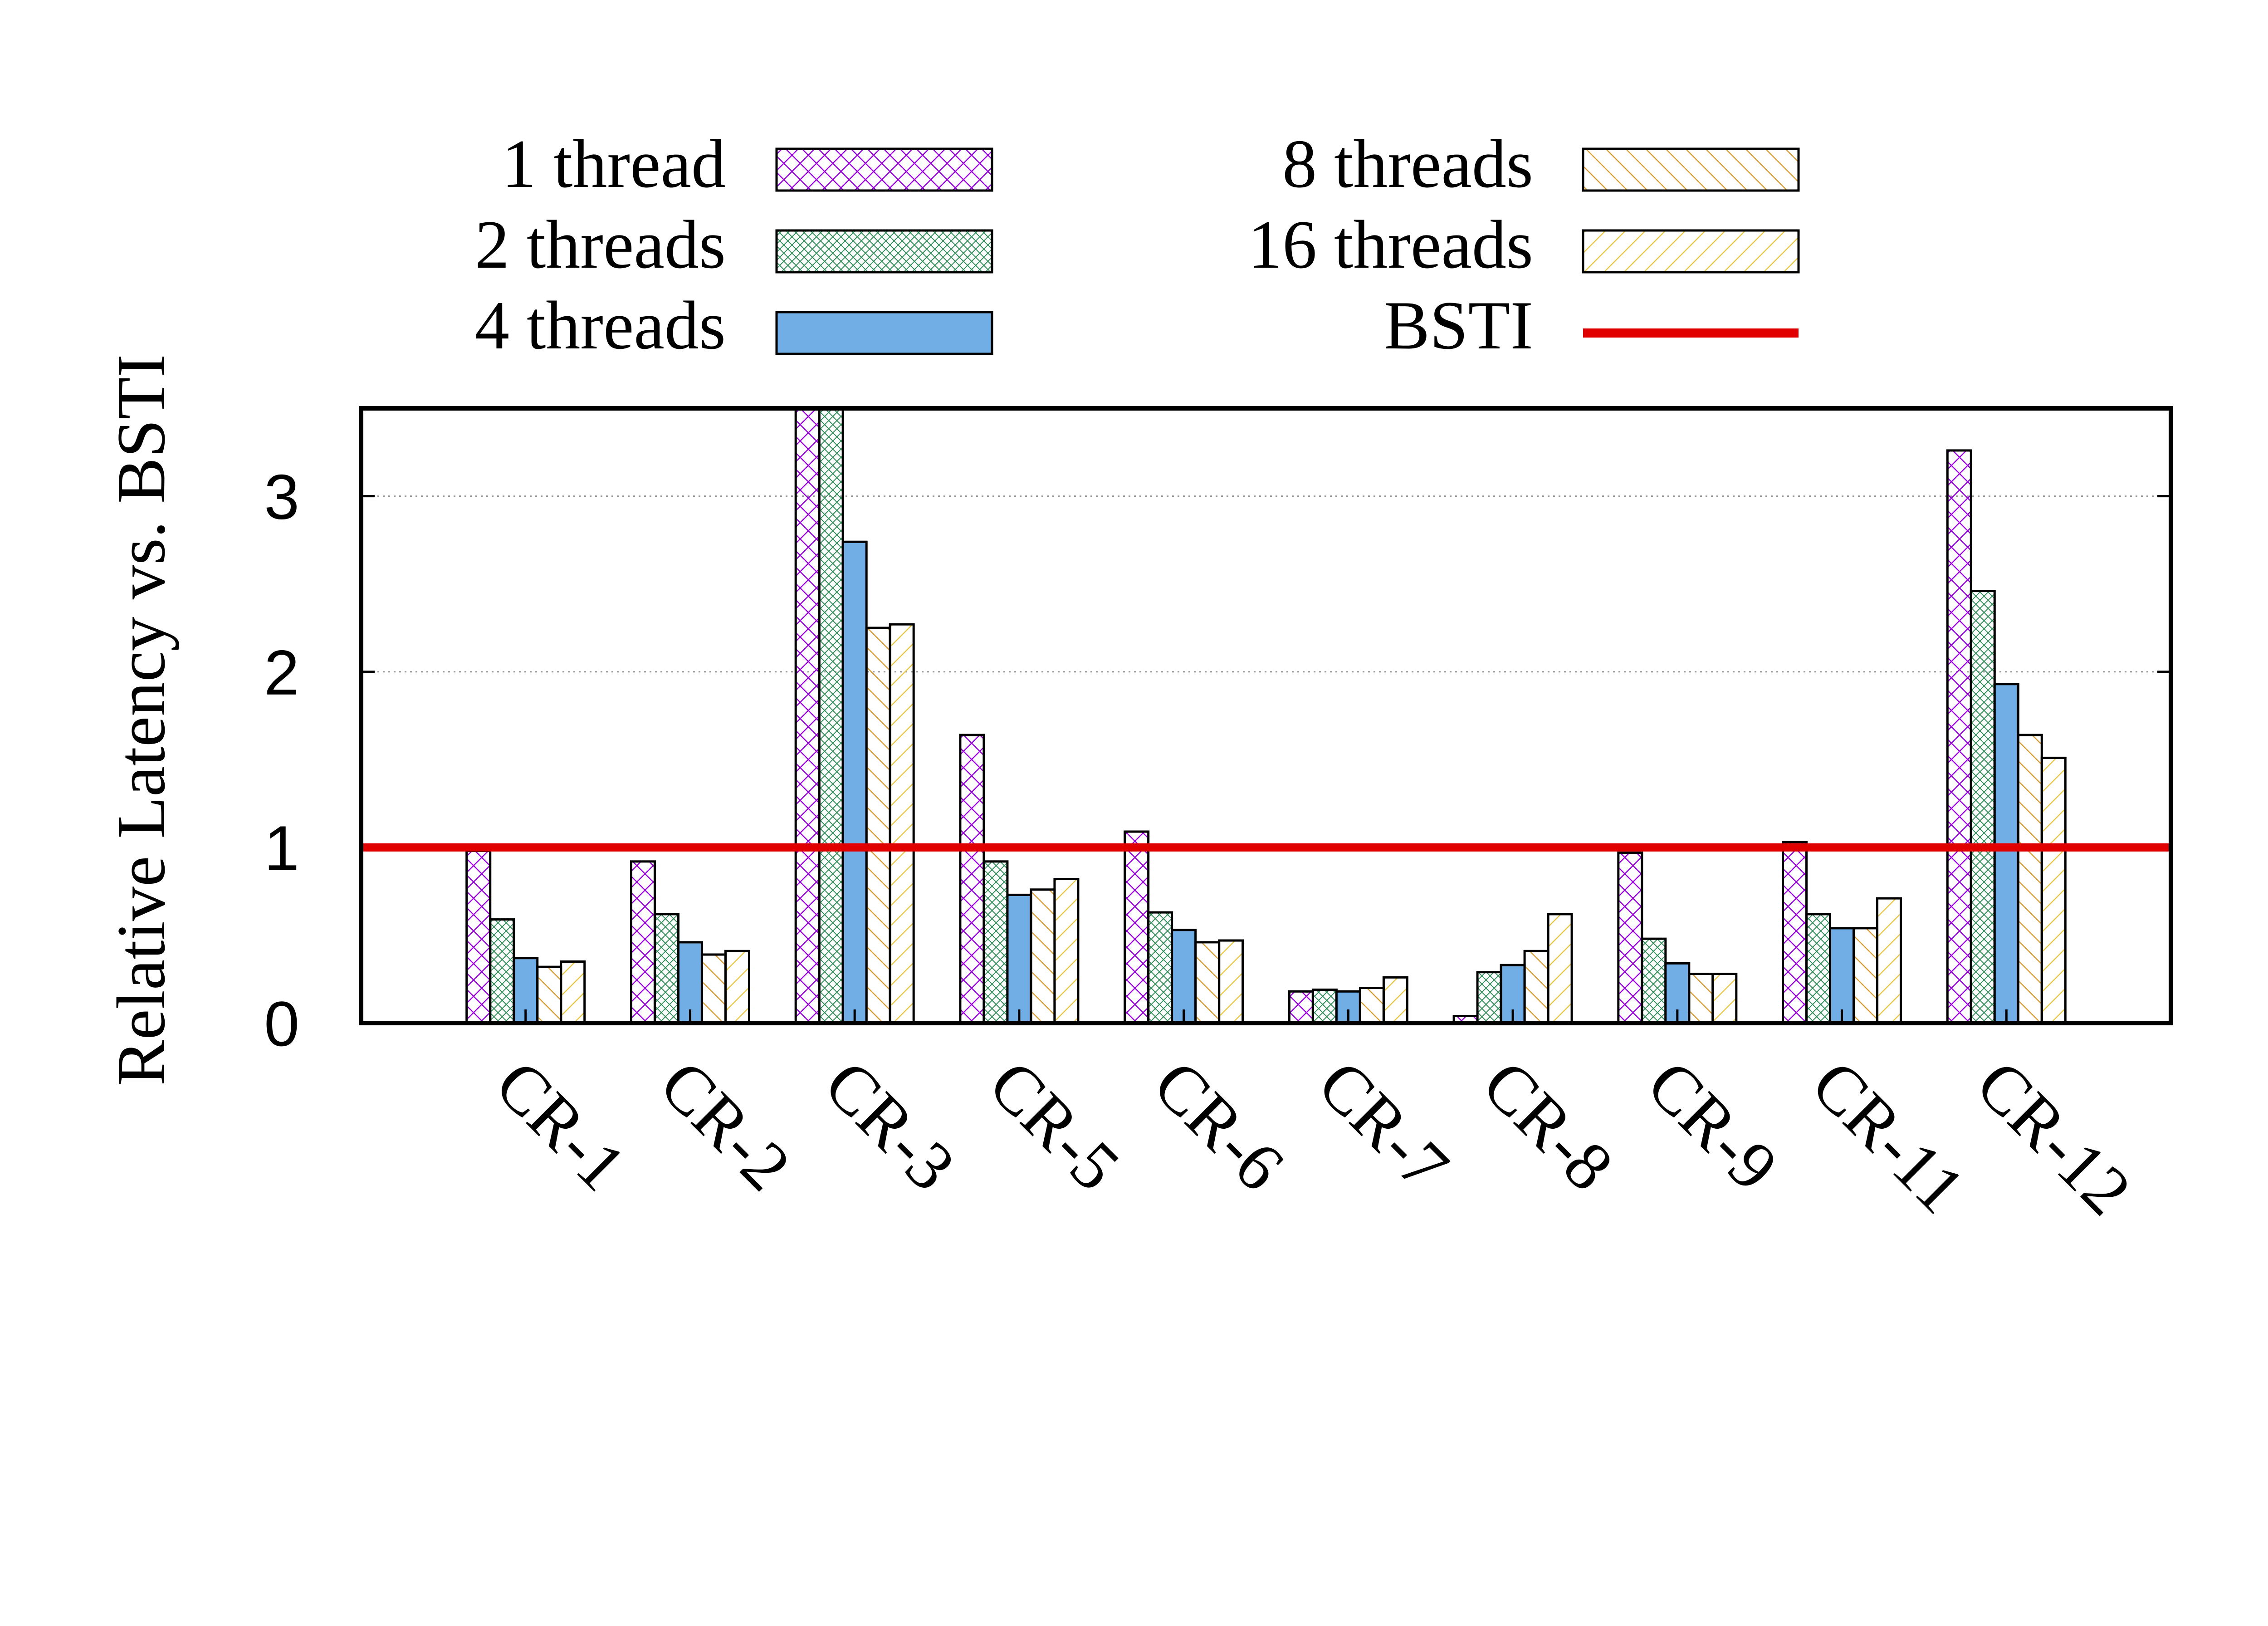  Describe the element at coordinates (1184, 976) in the screenshot. I see `bar-cr-6-4-threads` at that location.